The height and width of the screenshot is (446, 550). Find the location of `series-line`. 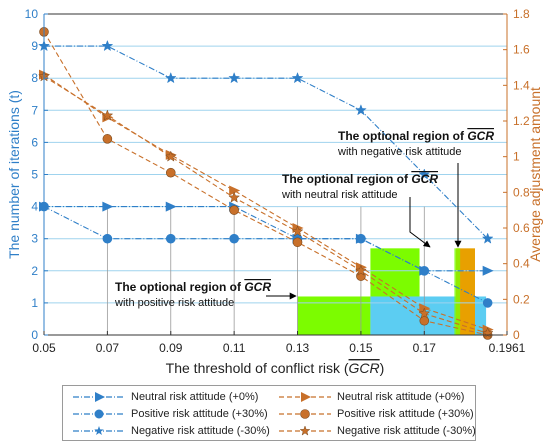

series-line is located at coordinates (266, 239).